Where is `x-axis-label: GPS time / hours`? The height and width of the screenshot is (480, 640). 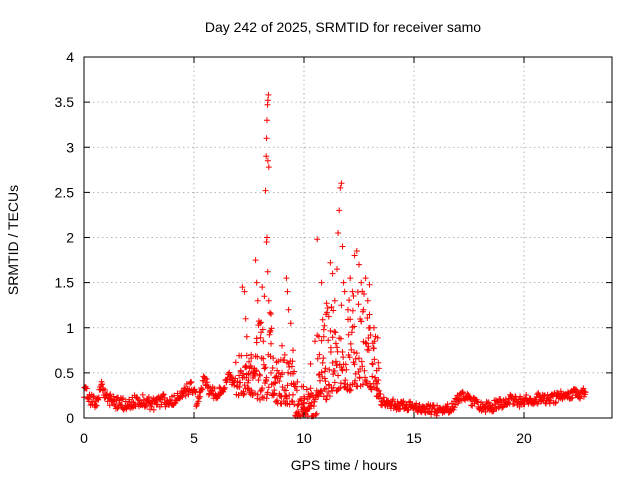
x-axis-label: GPS time / hours is located at coordinates (344, 465).